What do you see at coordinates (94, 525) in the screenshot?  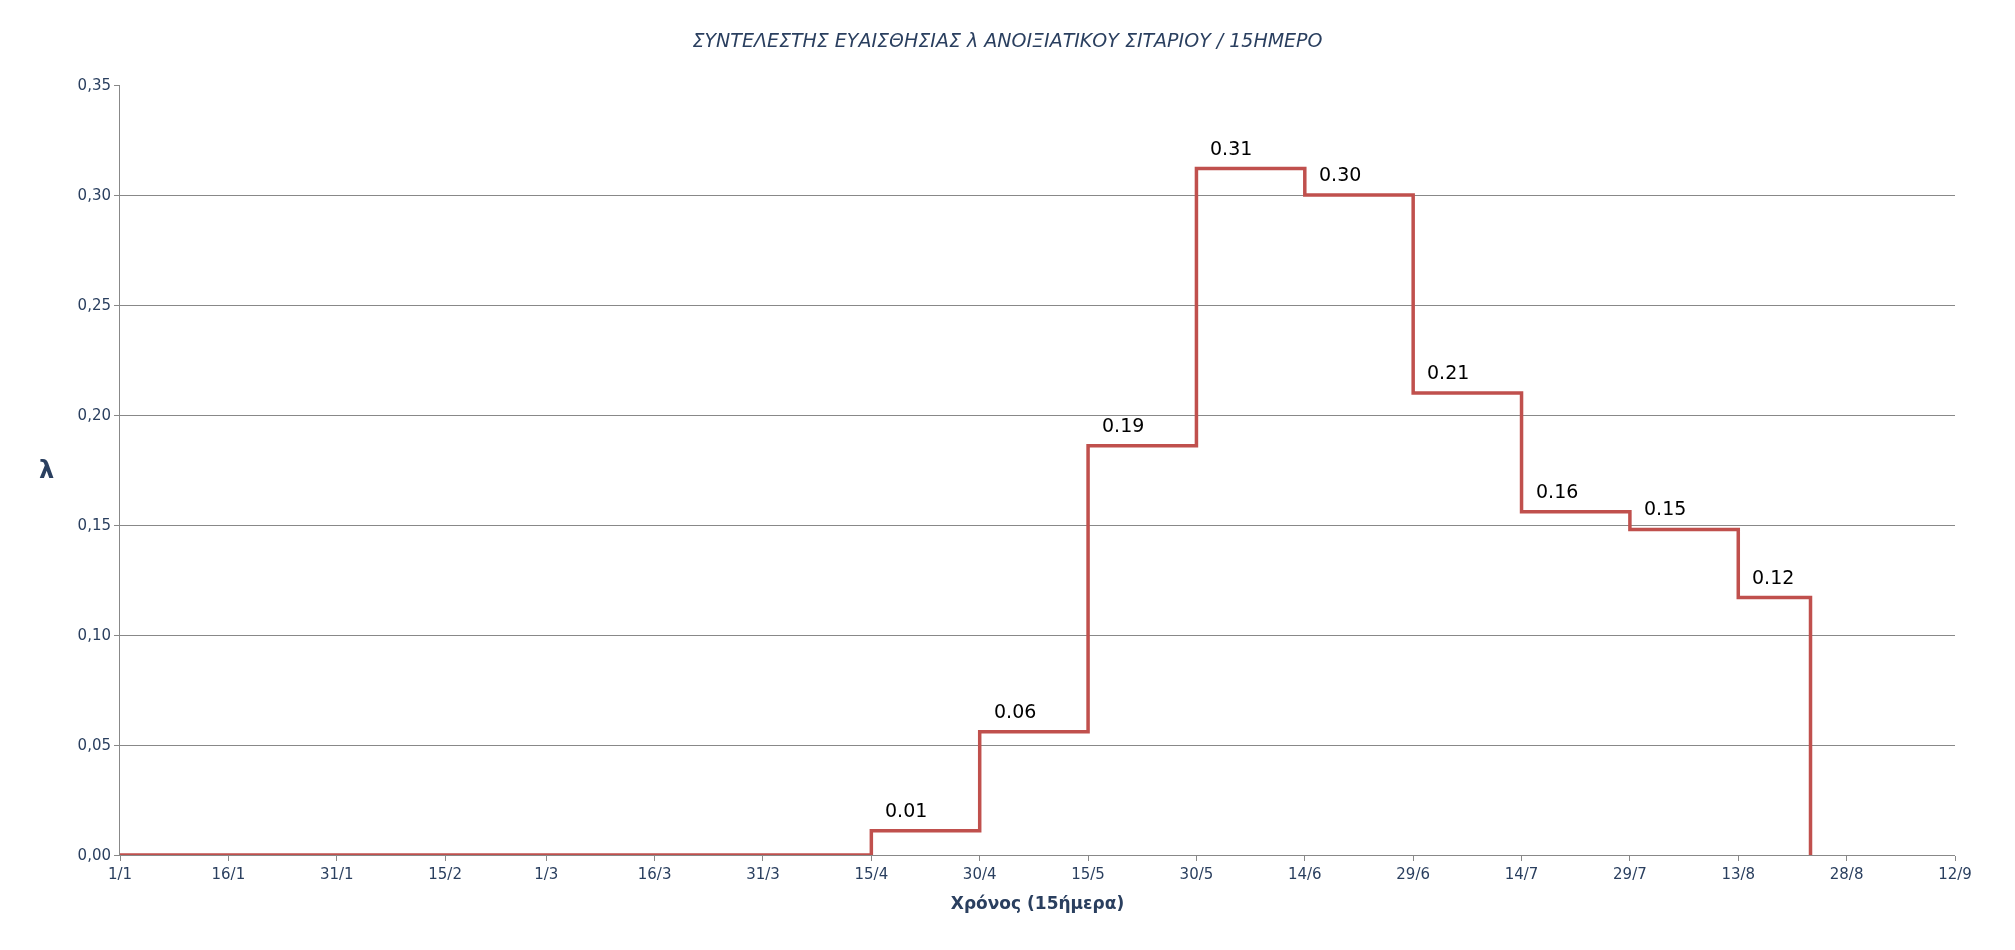 I see `y-tick-label: 0,15` at bounding box center [94, 525].